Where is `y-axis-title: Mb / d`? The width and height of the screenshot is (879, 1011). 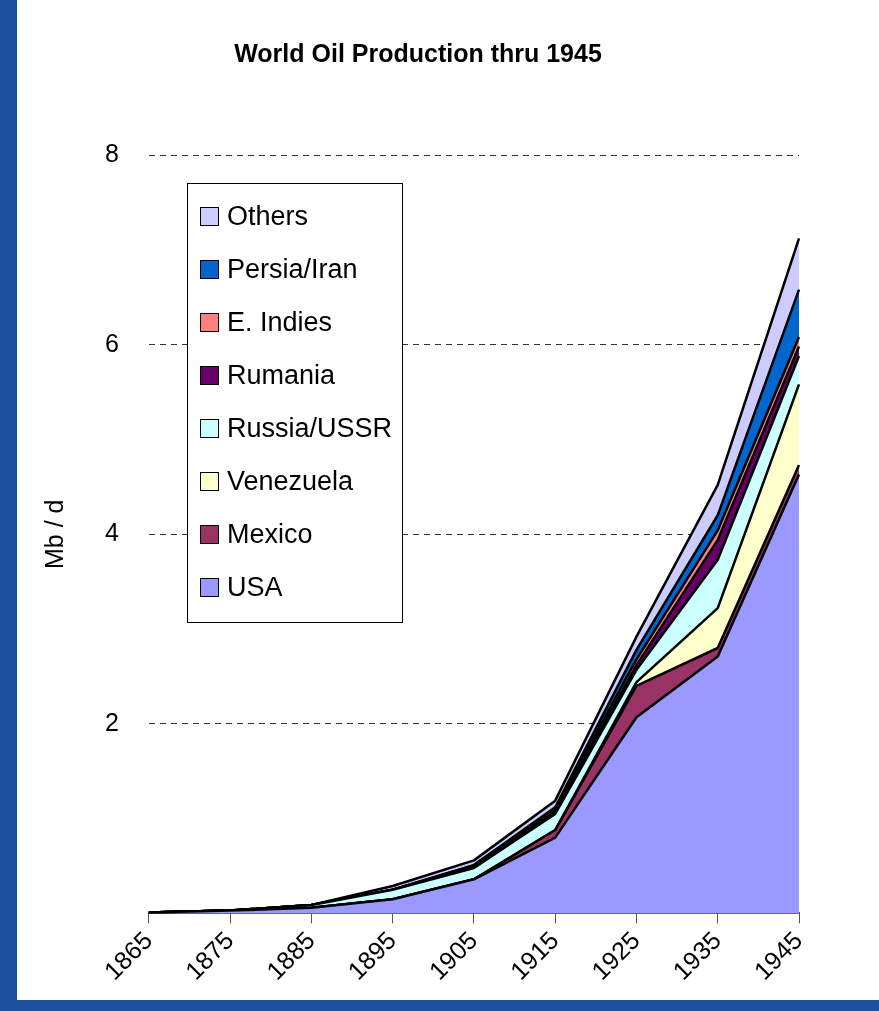
y-axis-title: Mb / d is located at coordinates (53, 534).